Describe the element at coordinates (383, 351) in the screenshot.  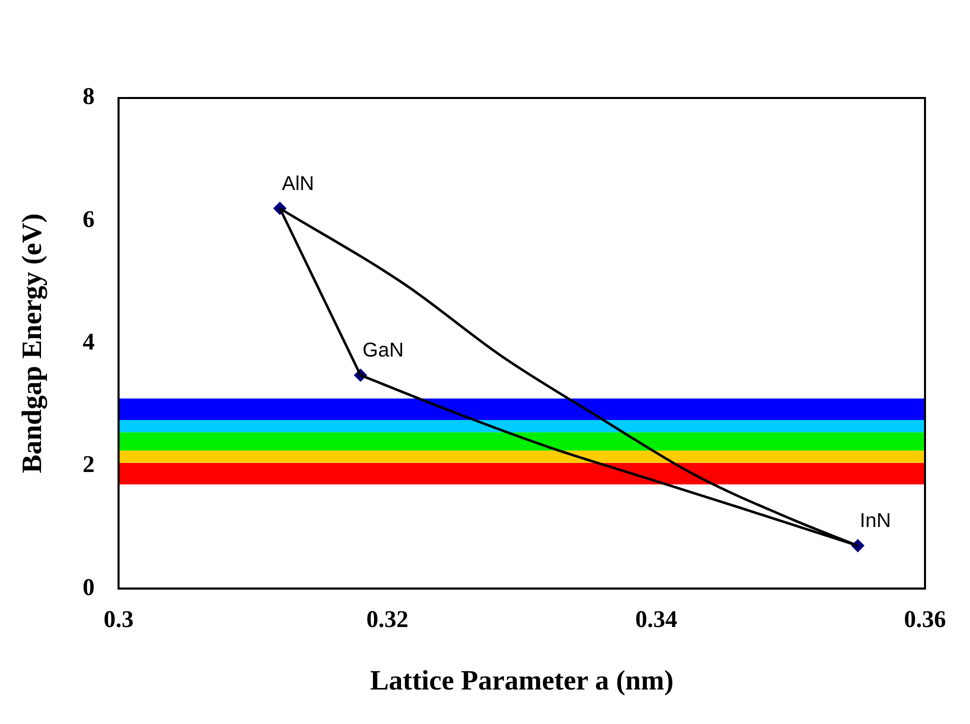
I see `annotation: GaN` at that location.